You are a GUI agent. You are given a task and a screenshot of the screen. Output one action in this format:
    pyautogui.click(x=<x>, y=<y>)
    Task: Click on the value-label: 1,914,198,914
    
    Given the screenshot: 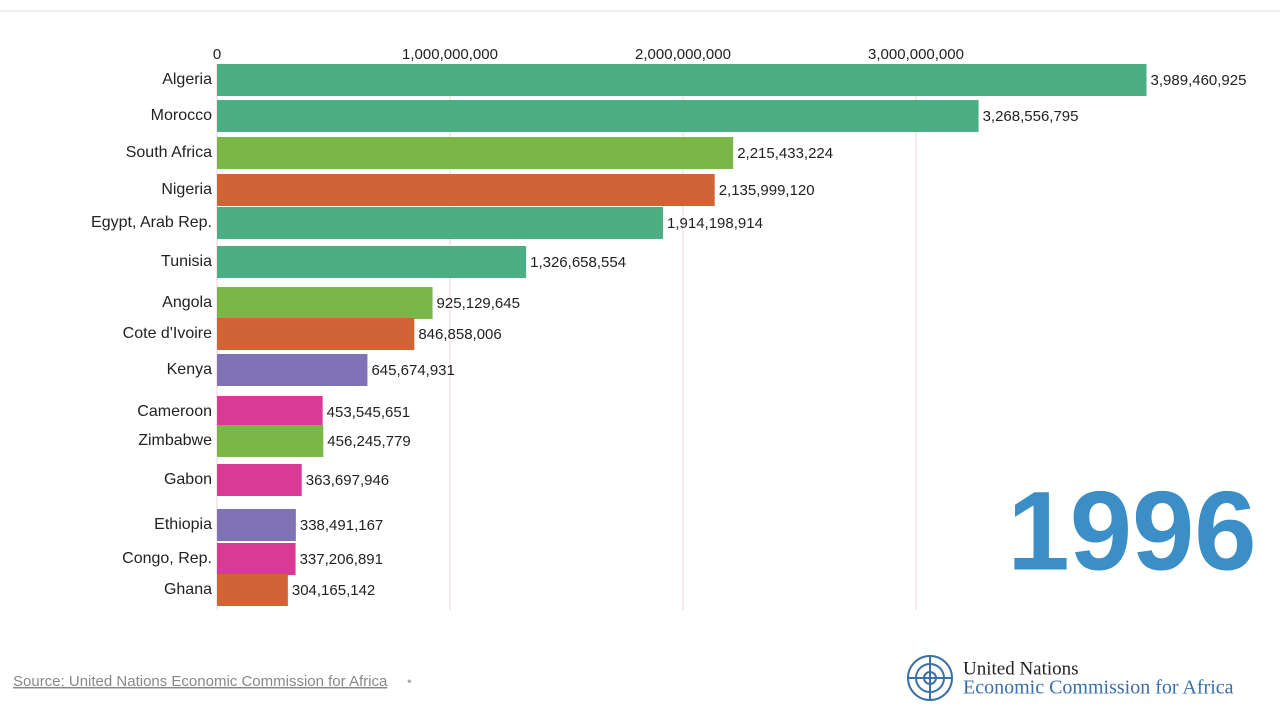 What is the action you would take?
    pyautogui.click(x=715, y=223)
    